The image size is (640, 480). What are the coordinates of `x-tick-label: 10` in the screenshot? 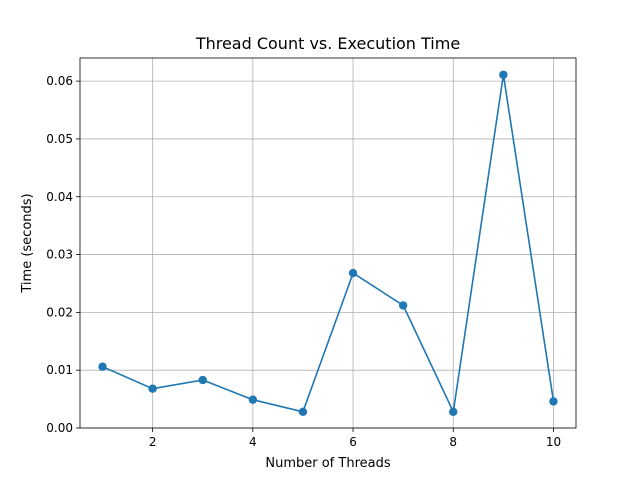 It's located at (553, 442).